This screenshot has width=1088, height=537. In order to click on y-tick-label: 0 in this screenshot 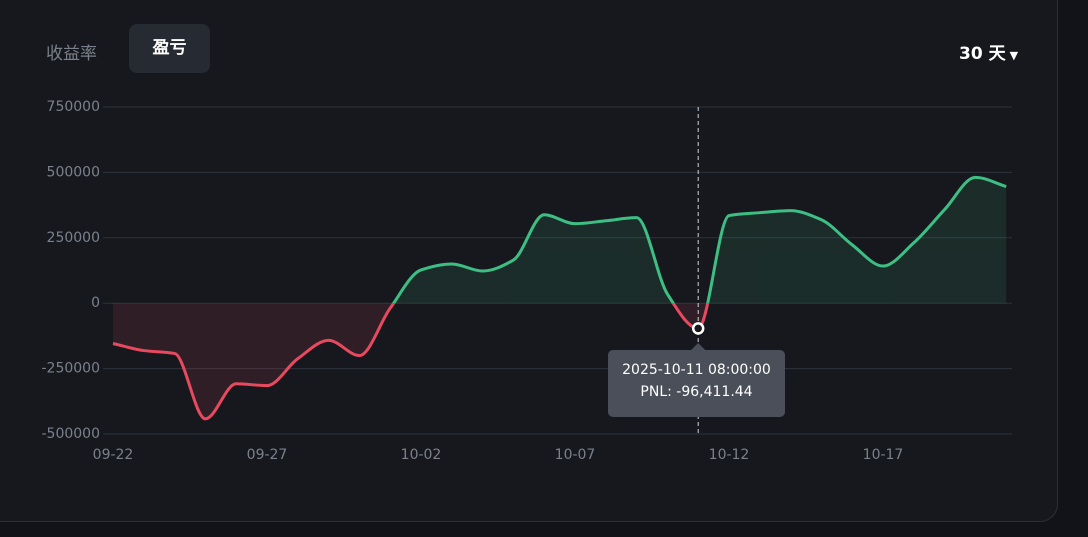, I will do `click(95, 303)`.